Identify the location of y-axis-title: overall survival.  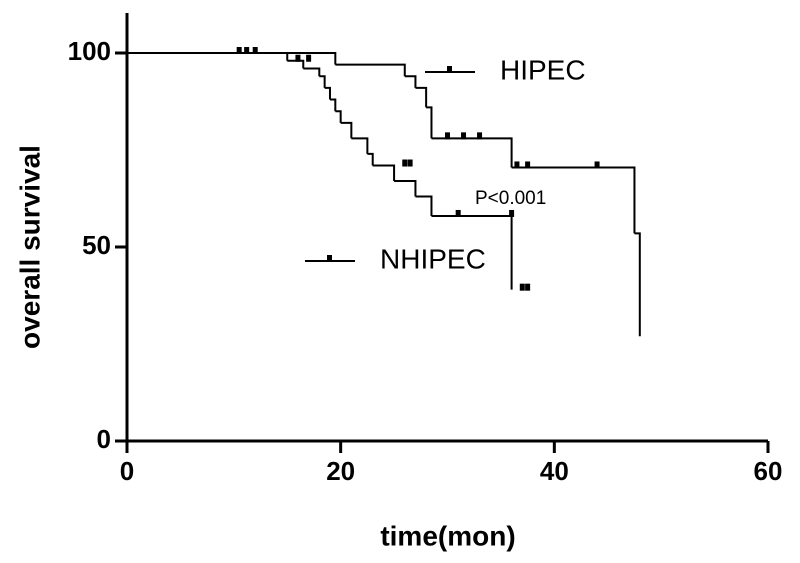
(29, 247).